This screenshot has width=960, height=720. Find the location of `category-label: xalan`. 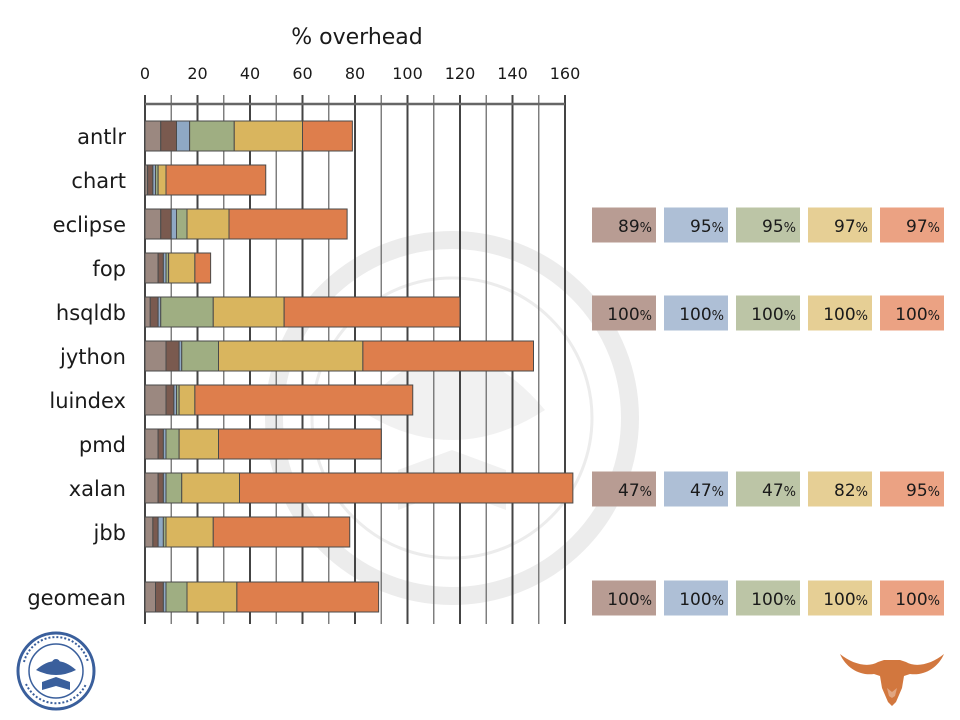

category-label: xalan is located at coordinates (97, 489).